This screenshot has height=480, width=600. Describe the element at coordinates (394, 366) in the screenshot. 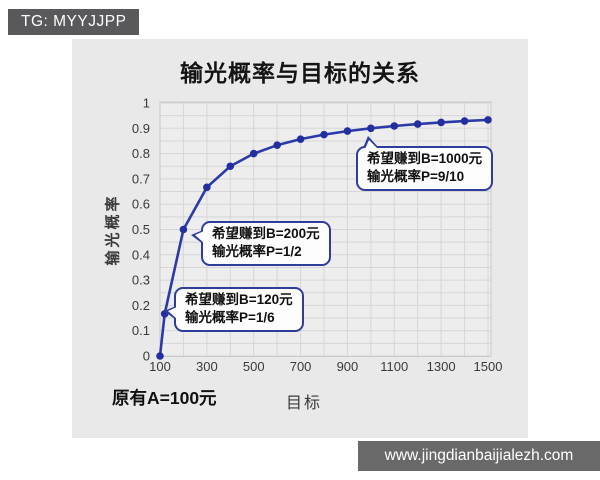

I see `svg-text: 1100` at that location.